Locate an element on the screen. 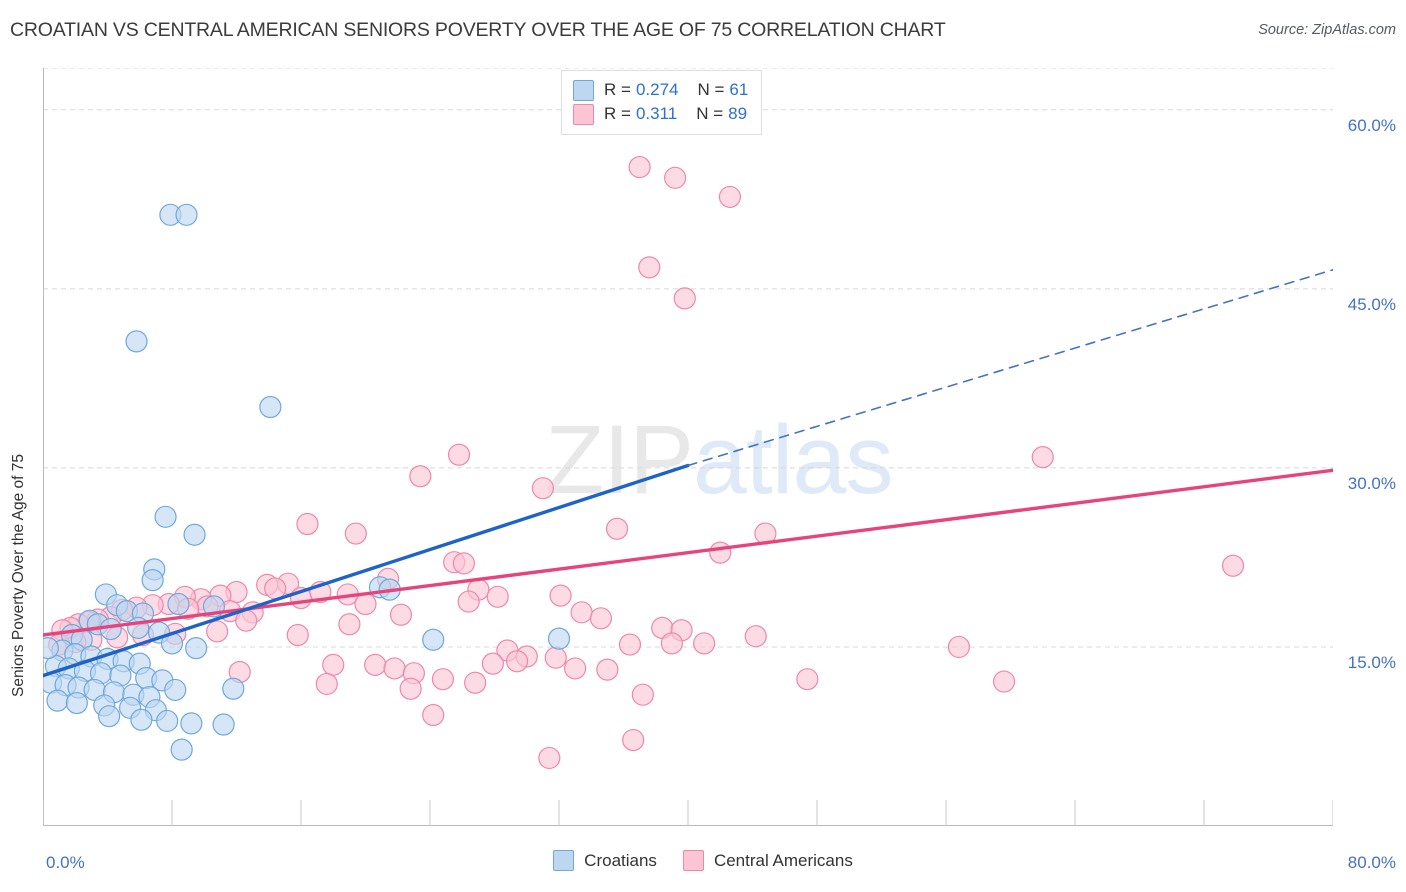 The height and width of the screenshot is (892, 1406). legend-item-croatians: Croatians is located at coordinates (605, 860).